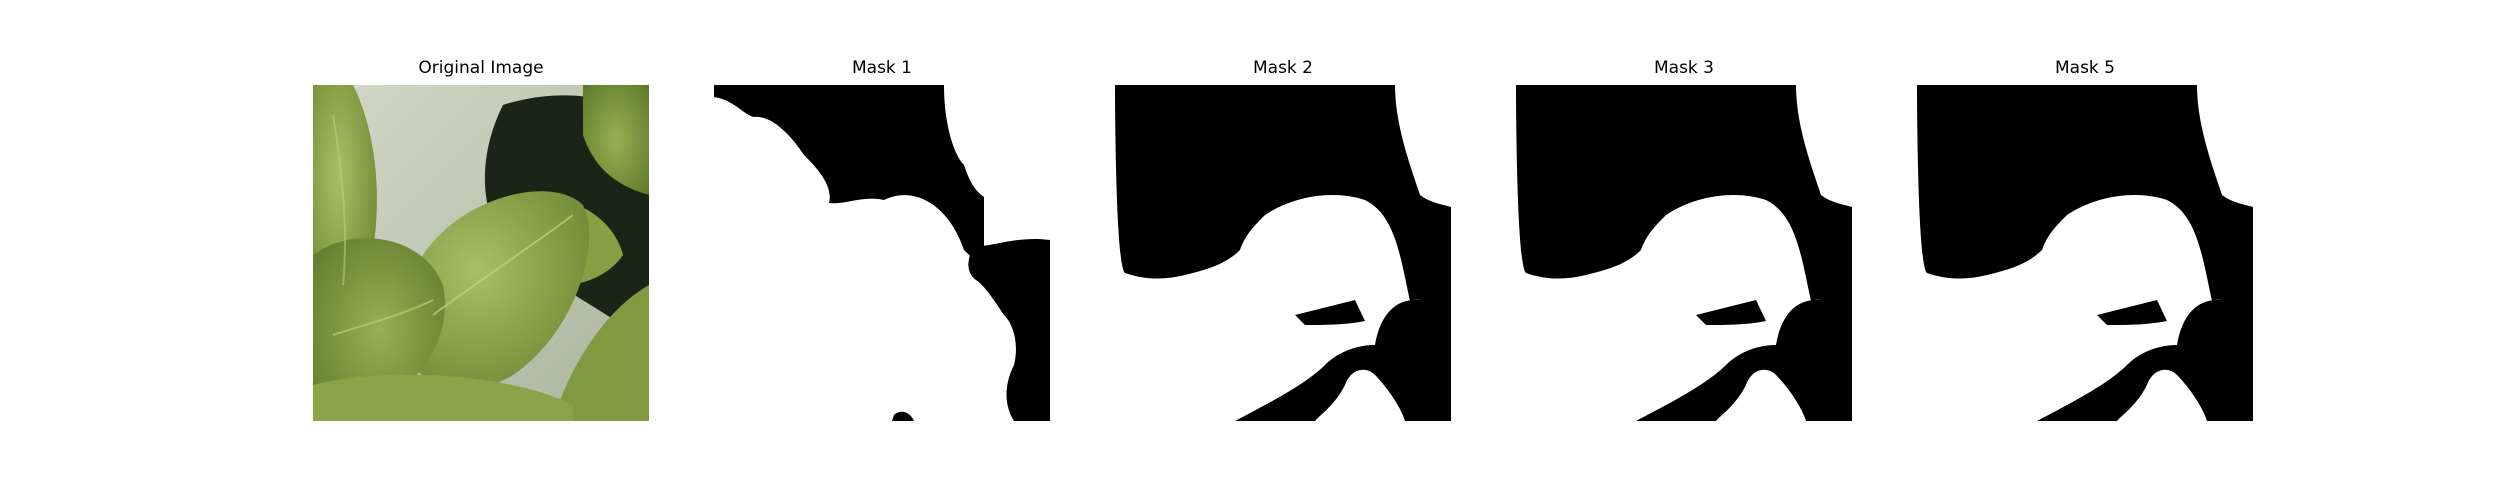  I want to click on panel-title-mask-3: Mask 3, so click(1683, 68).